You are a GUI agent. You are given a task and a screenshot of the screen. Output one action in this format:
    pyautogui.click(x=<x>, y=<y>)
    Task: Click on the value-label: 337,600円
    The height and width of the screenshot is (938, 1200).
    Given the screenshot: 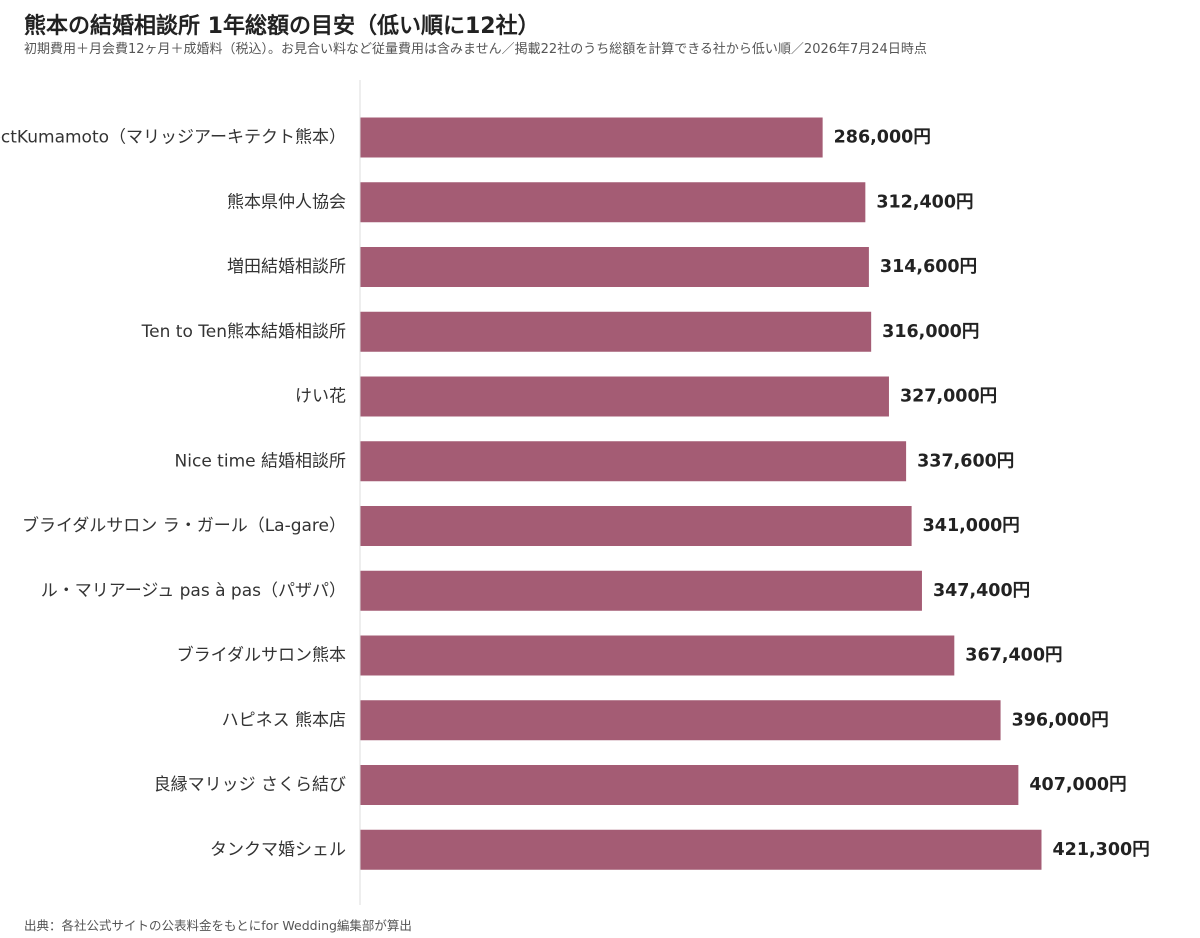 What is the action you would take?
    pyautogui.click(x=965, y=461)
    